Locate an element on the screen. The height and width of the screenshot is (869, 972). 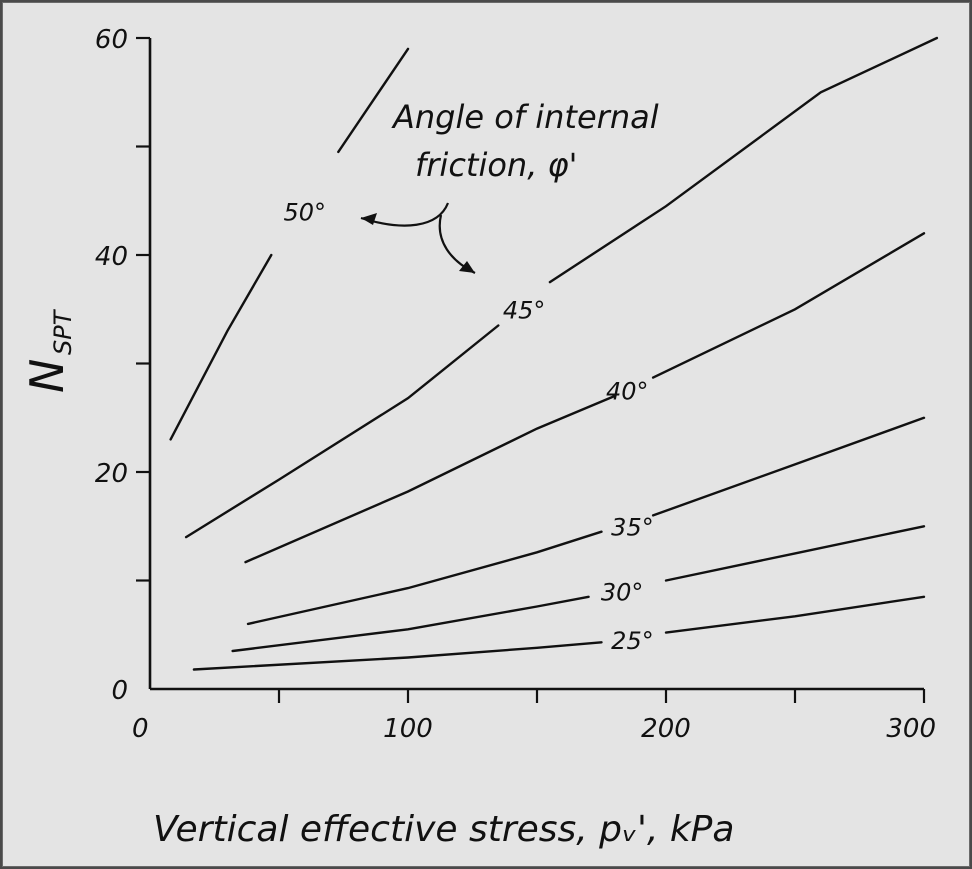
curve-label: 30° is located at coordinates (622, 592).